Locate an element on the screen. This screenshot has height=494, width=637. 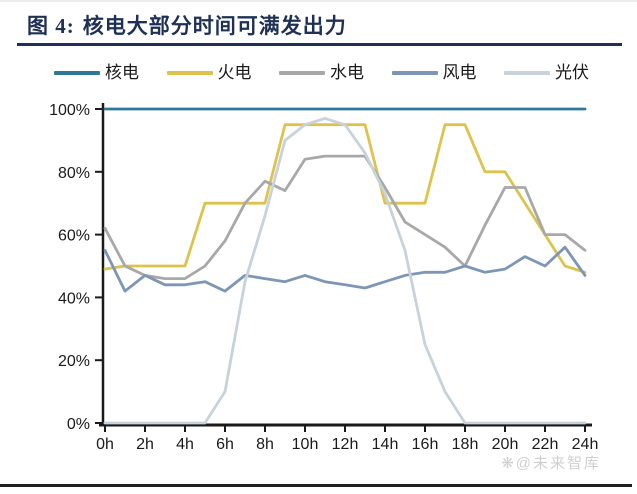
watermark-logo-icon: ❋ is located at coordinates (508, 463).